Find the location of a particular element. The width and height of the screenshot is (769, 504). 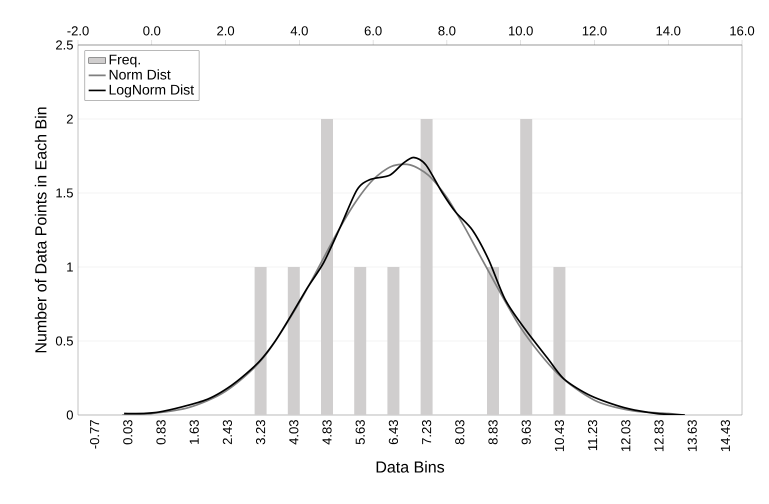

x-tick-label: 1.63 is located at coordinates (194, 432).